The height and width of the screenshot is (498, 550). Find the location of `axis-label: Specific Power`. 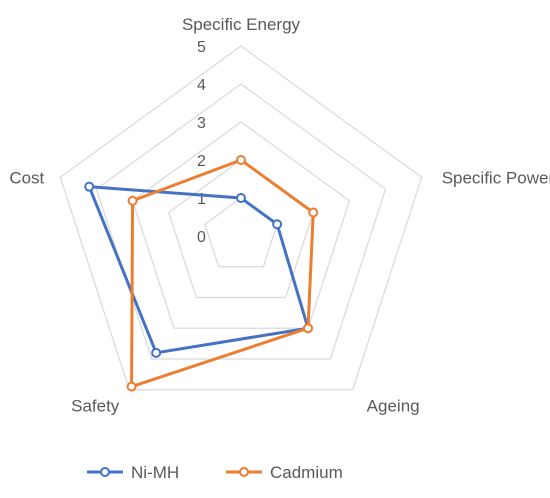

axis-label: Specific Power is located at coordinates (496, 177).